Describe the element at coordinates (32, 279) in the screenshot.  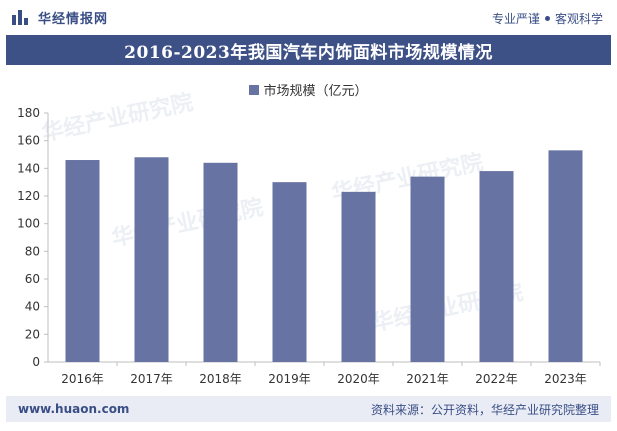
I see `y-tick-label: 60` at that location.